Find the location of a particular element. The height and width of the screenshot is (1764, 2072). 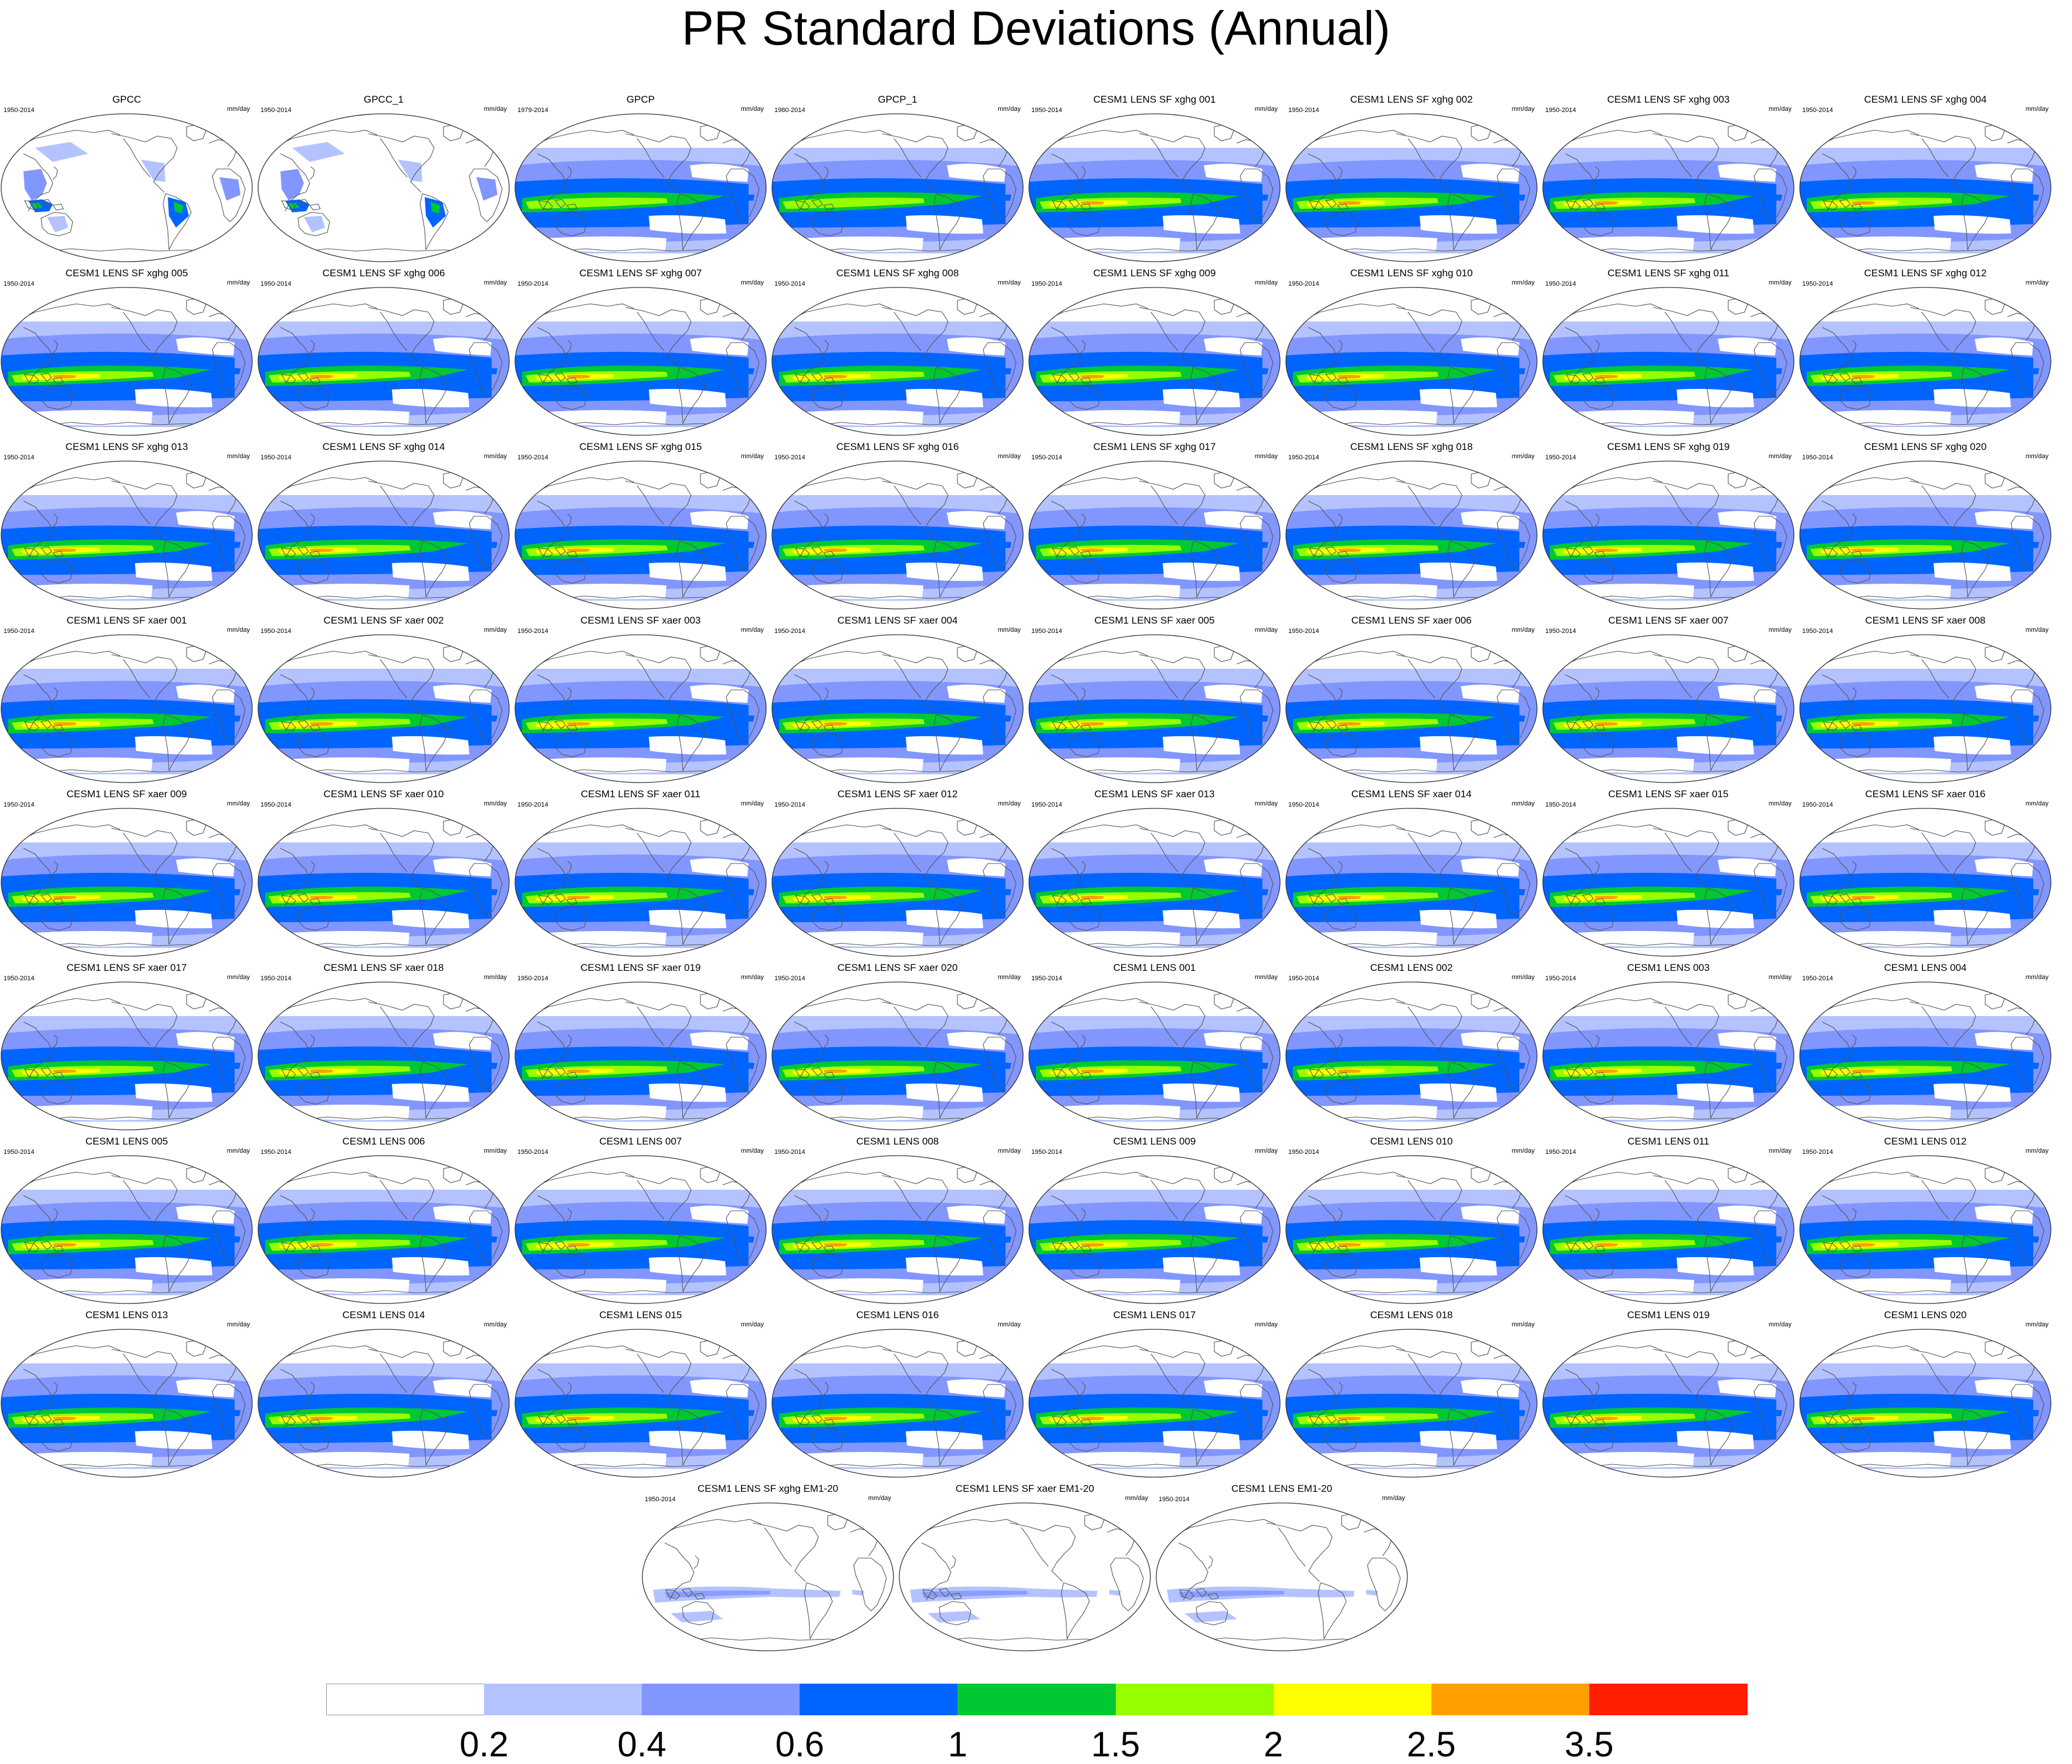

map-panel: CESM1 LENS 005 1950-2014 mm/day is located at coordinates (128, 1221).